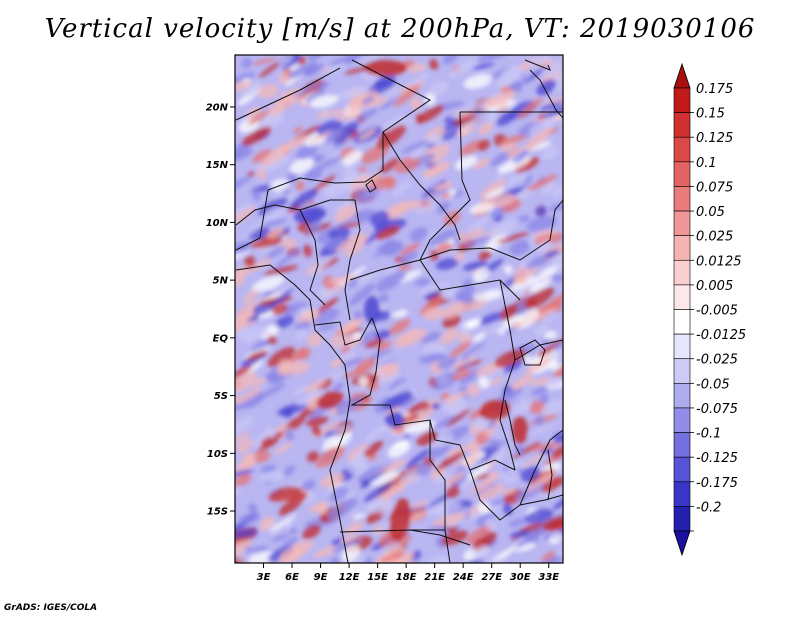  Describe the element at coordinates (491, 577) in the screenshot. I see `lon-tick-label: 27E` at that location.